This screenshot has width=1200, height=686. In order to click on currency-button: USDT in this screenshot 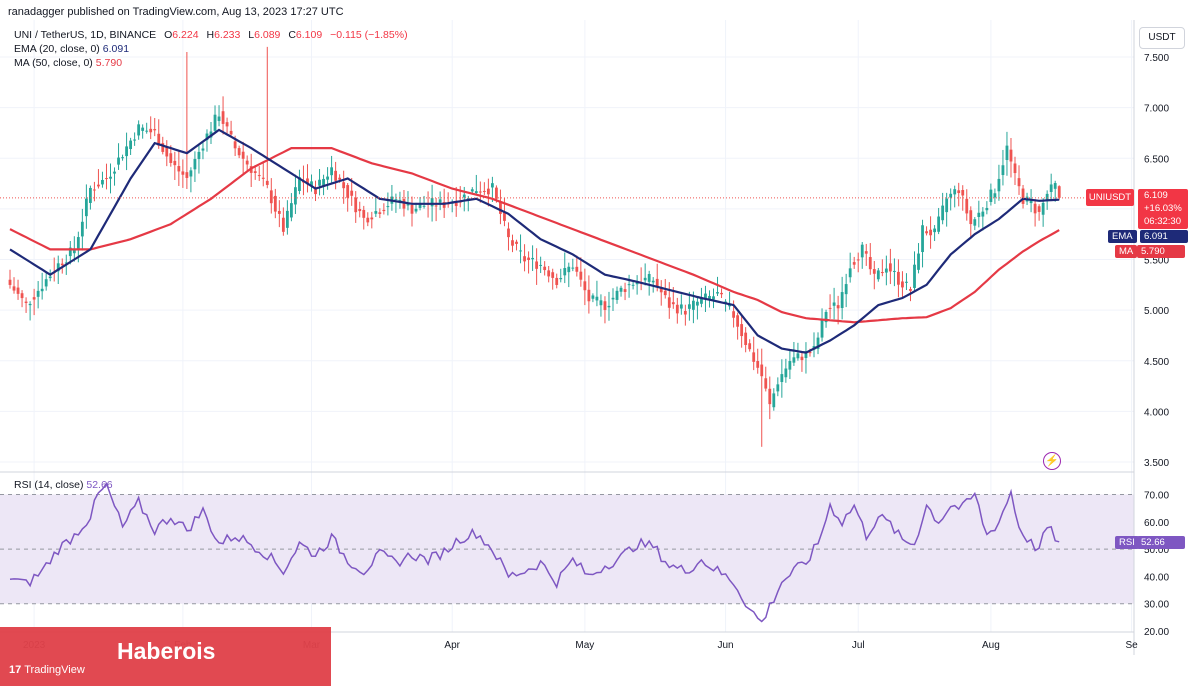, I will do `click(1162, 38)`.